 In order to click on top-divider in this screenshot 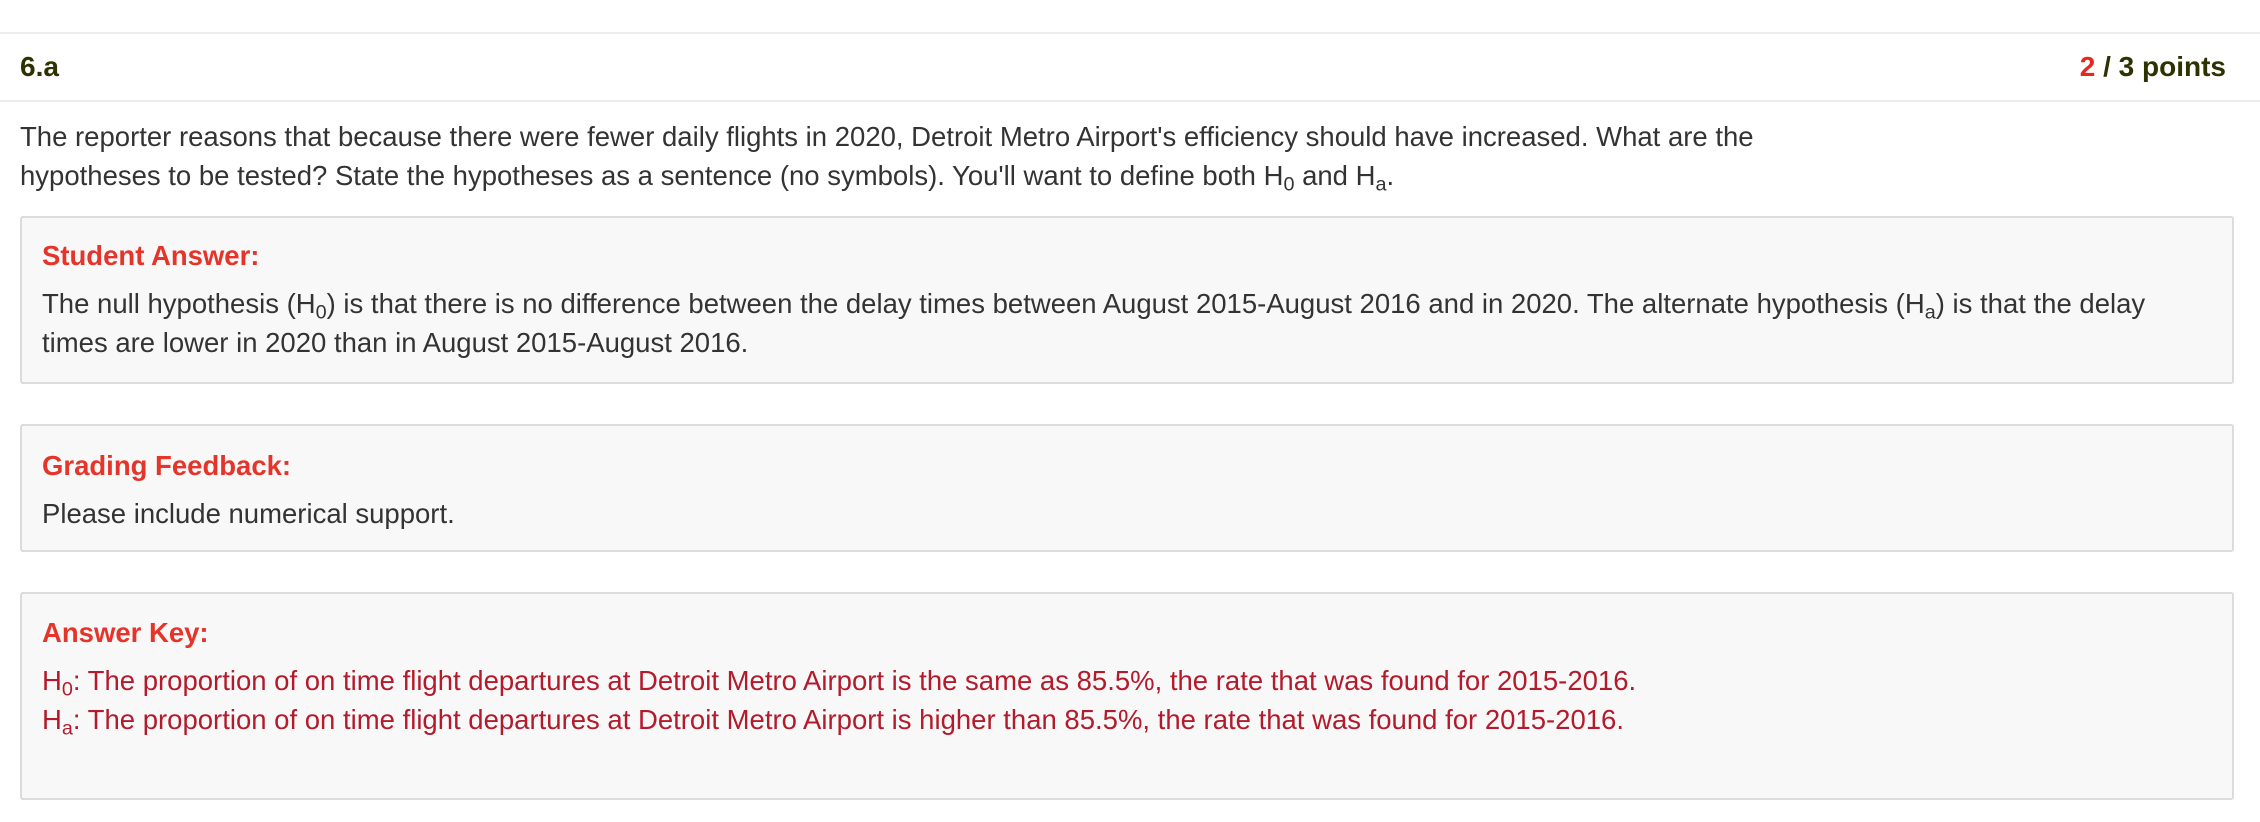, I will do `click(1130, 33)`.